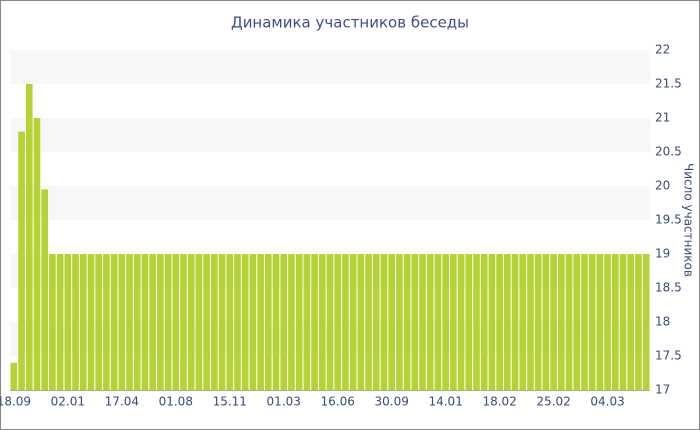 Image resolution: width=700 pixels, height=430 pixels. Describe the element at coordinates (668, 288) in the screenshot. I see `y-tick-label: 18.5` at that location.